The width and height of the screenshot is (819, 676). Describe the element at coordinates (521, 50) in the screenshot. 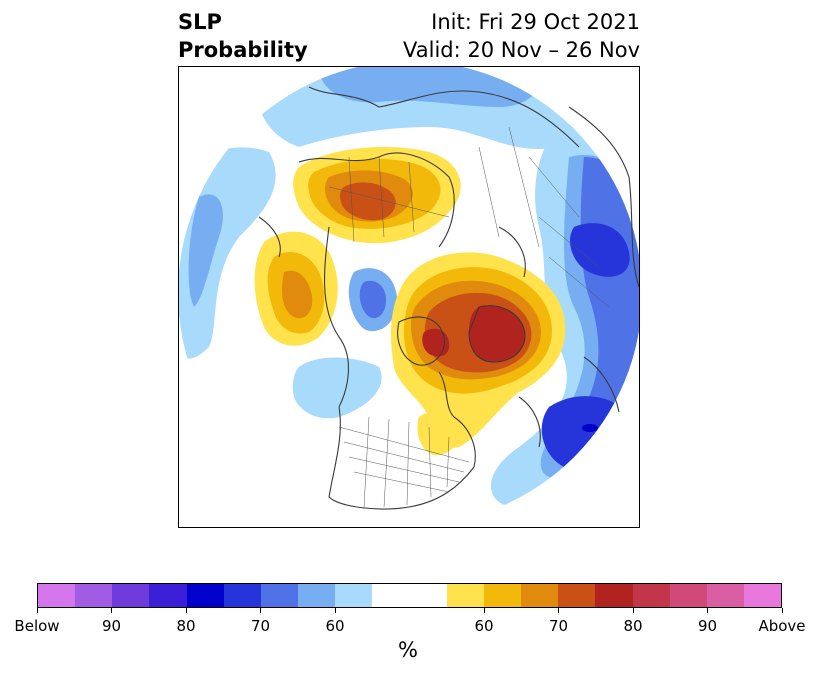

I see `valid-range: Valid: 20 Nov – 26 Nov` at that location.